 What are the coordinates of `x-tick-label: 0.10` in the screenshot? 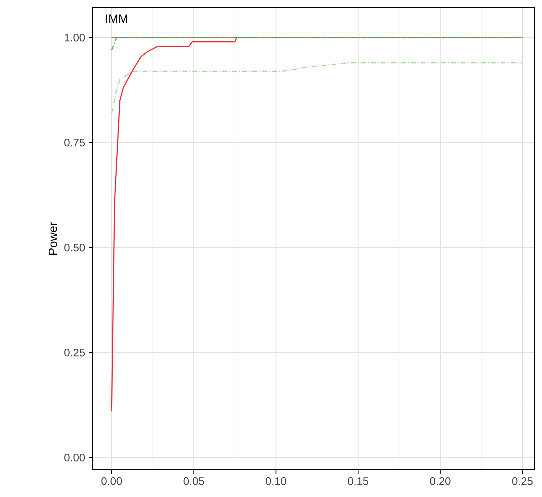 It's located at (276, 482).